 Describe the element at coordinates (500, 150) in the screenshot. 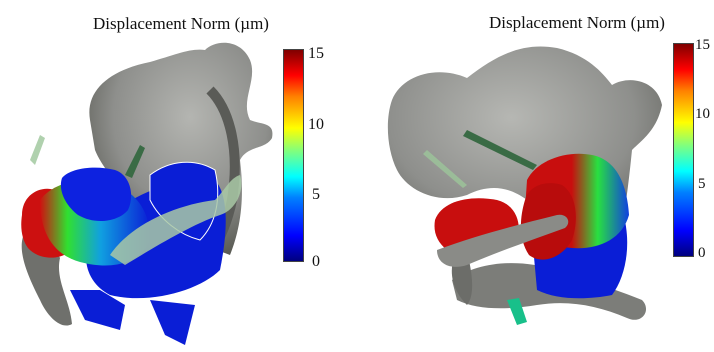

I see `vessel-dark` at that location.